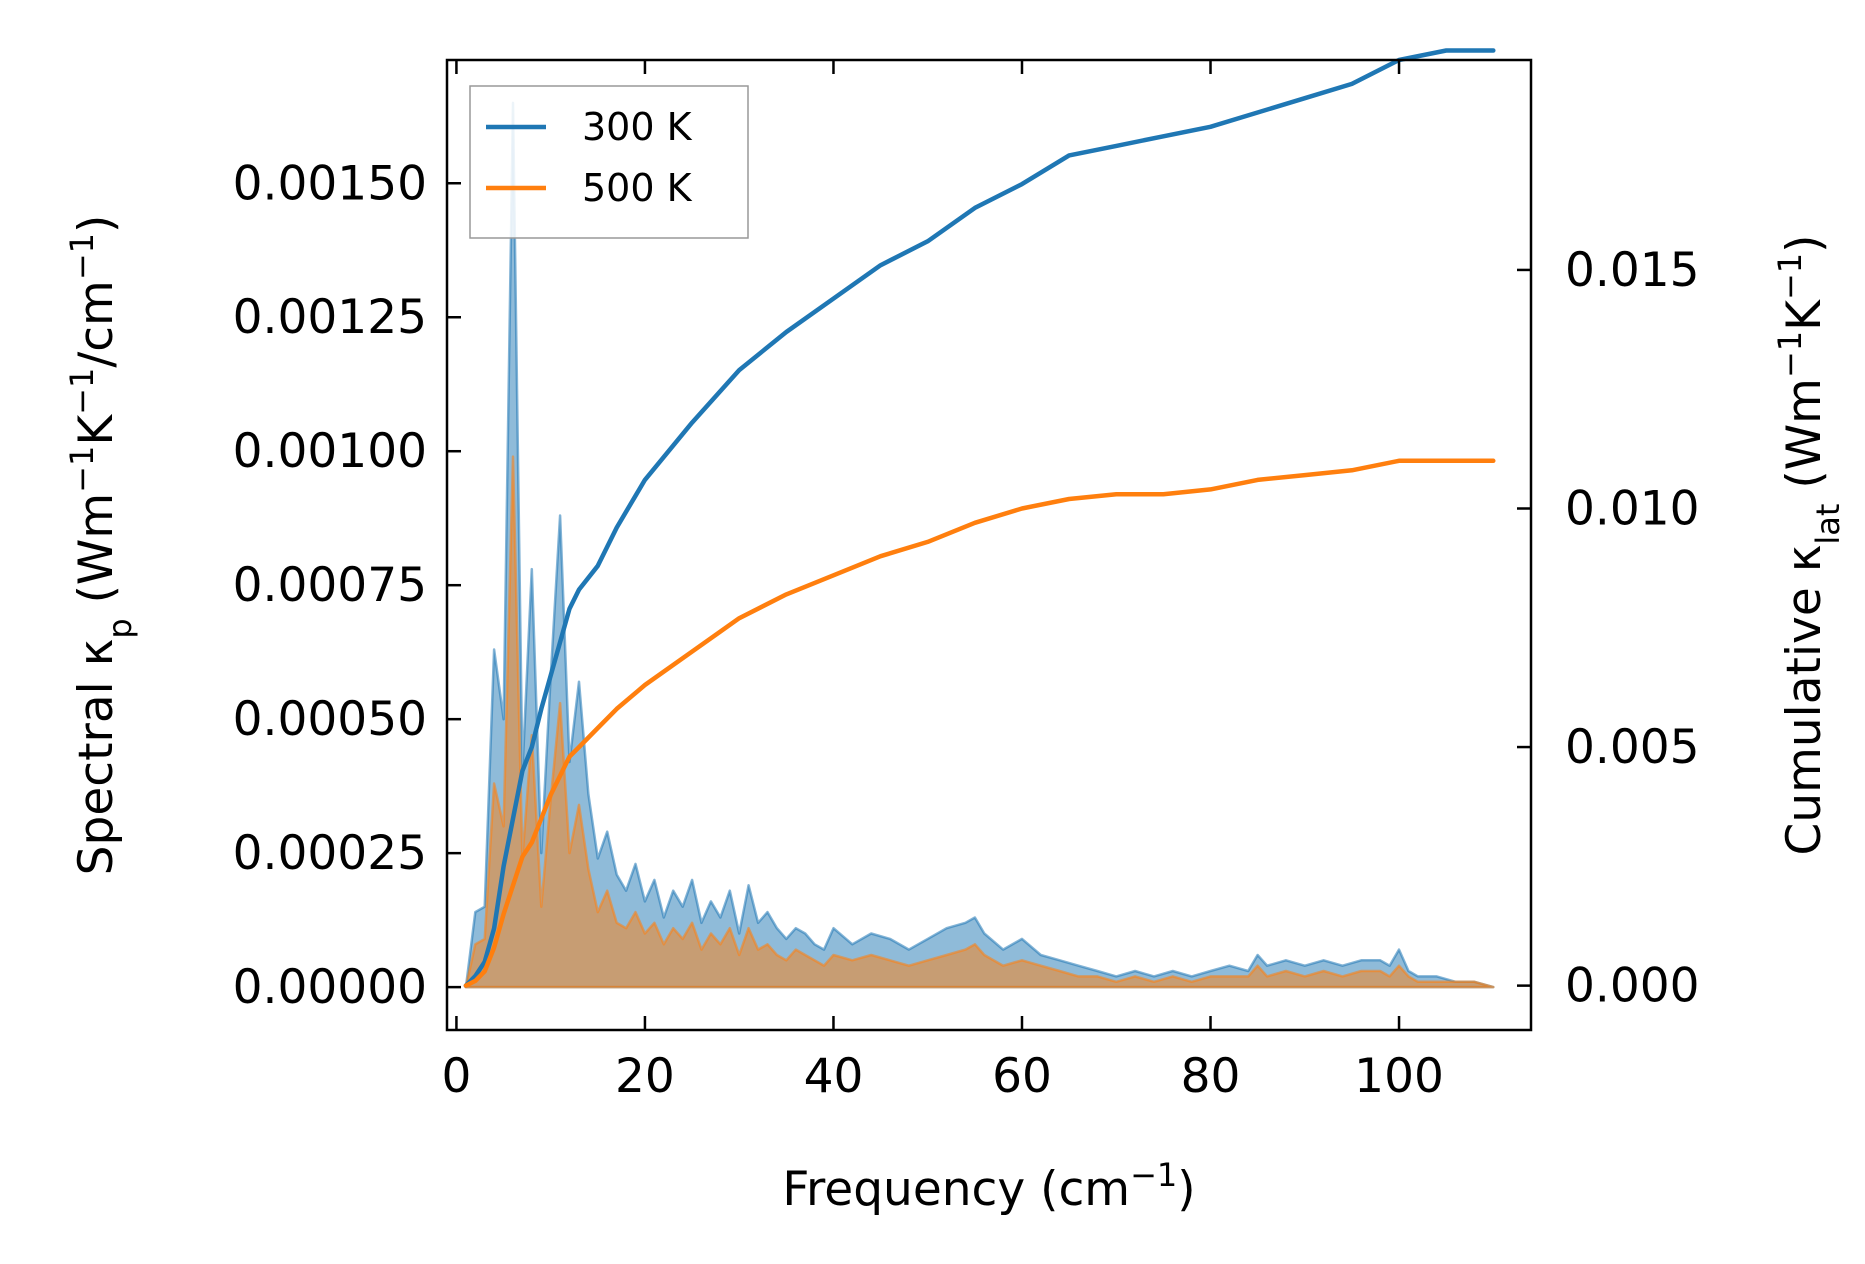 This screenshot has width=1865, height=1264. Describe the element at coordinates (330, 451) in the screenshot. I see `y-left-tick-label: 0.00100` at that location.